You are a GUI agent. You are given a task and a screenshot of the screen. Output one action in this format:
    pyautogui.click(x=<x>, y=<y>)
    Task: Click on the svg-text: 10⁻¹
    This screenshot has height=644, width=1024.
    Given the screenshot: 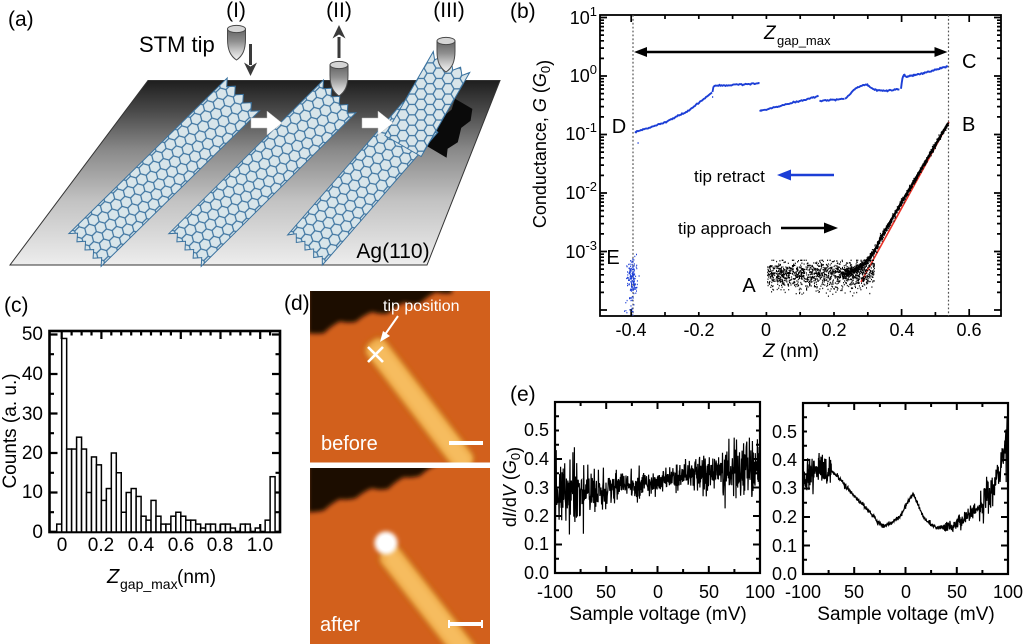 What is the action you would take?
    pyautogui.click(x=581, y=132)
    